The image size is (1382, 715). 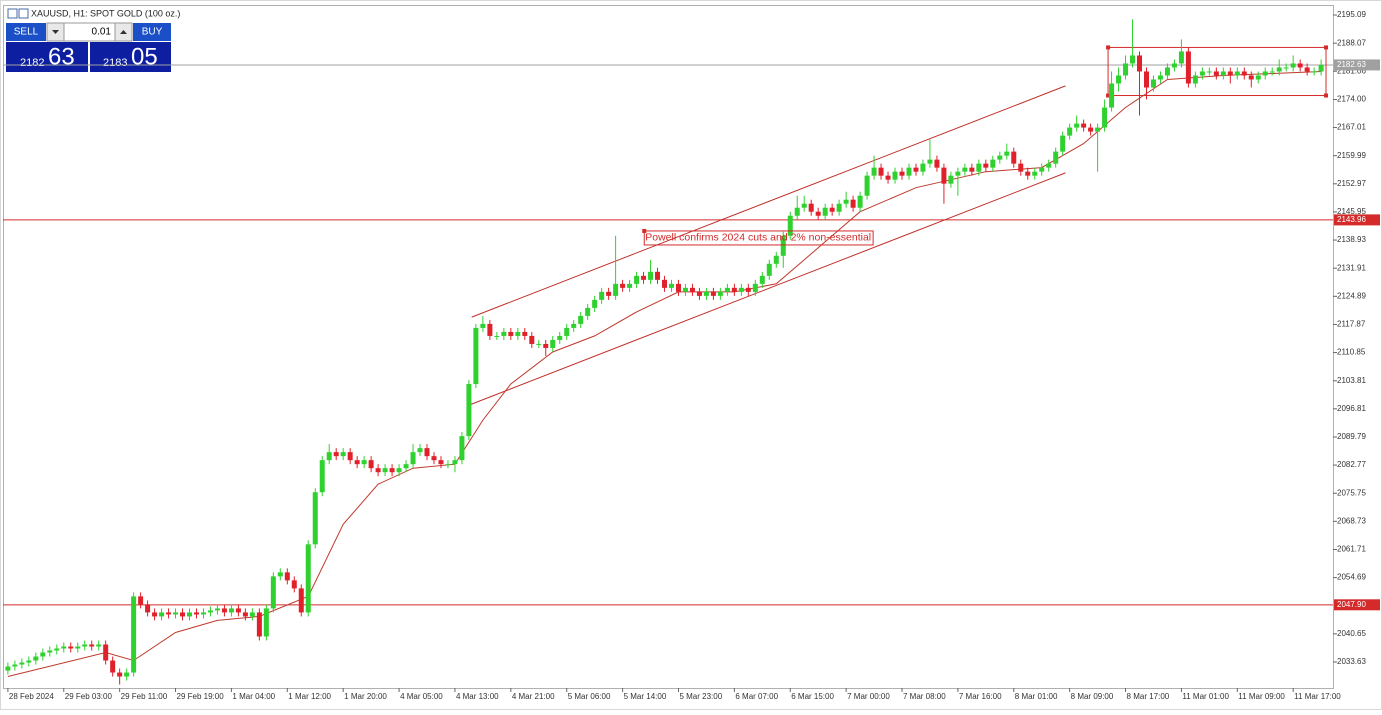 What do you see at coordinates (1351, 492) in the screenshot?
I see `y-tick-label: 2075.75` at bounding box center [1351, 492].